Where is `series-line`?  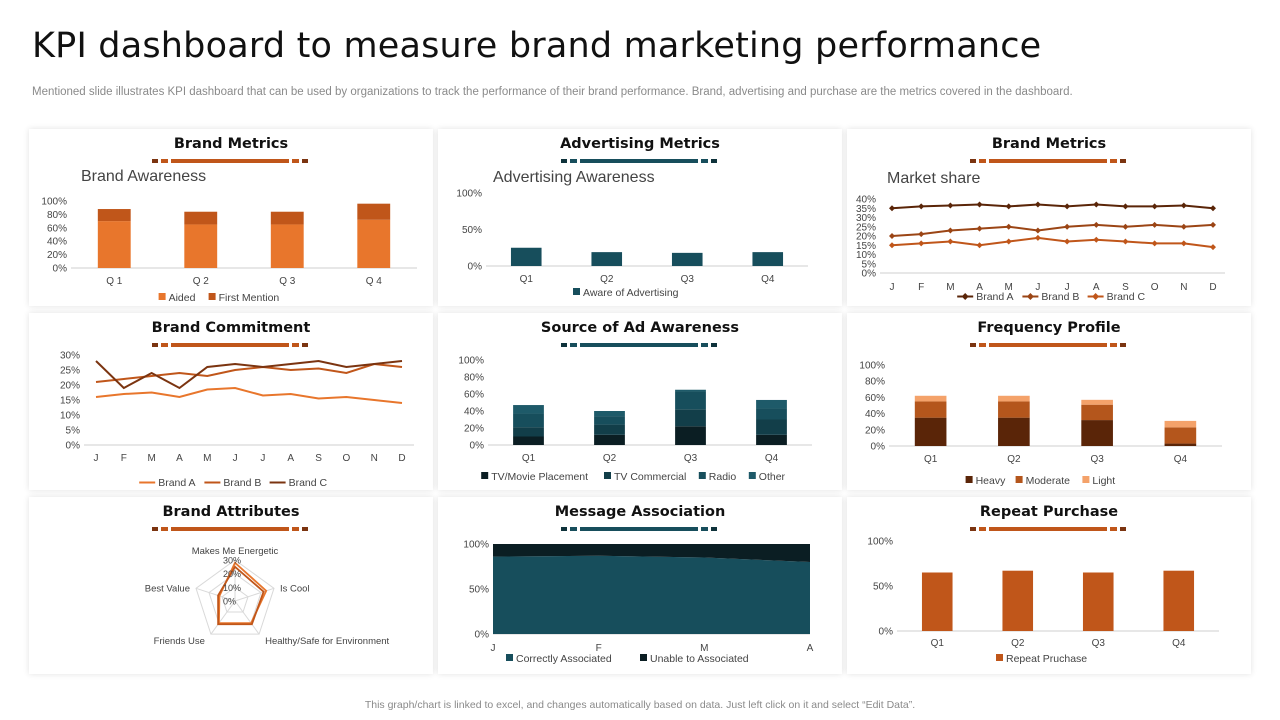
series-line is located at coordinates (1052, 206).